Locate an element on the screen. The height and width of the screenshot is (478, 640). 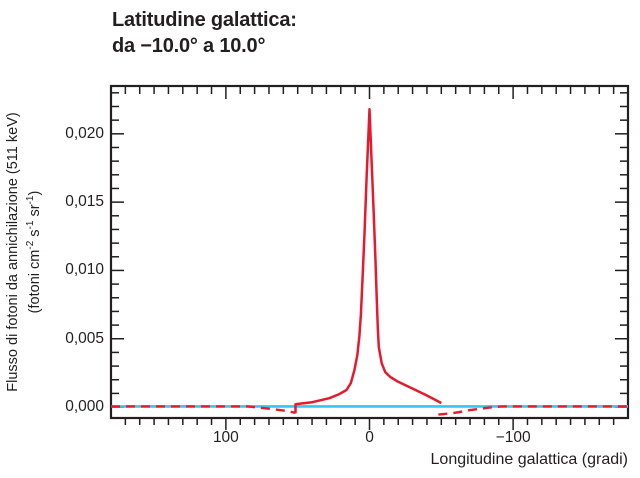
x-tick-label: 100 is located at coordinates (225, 437).